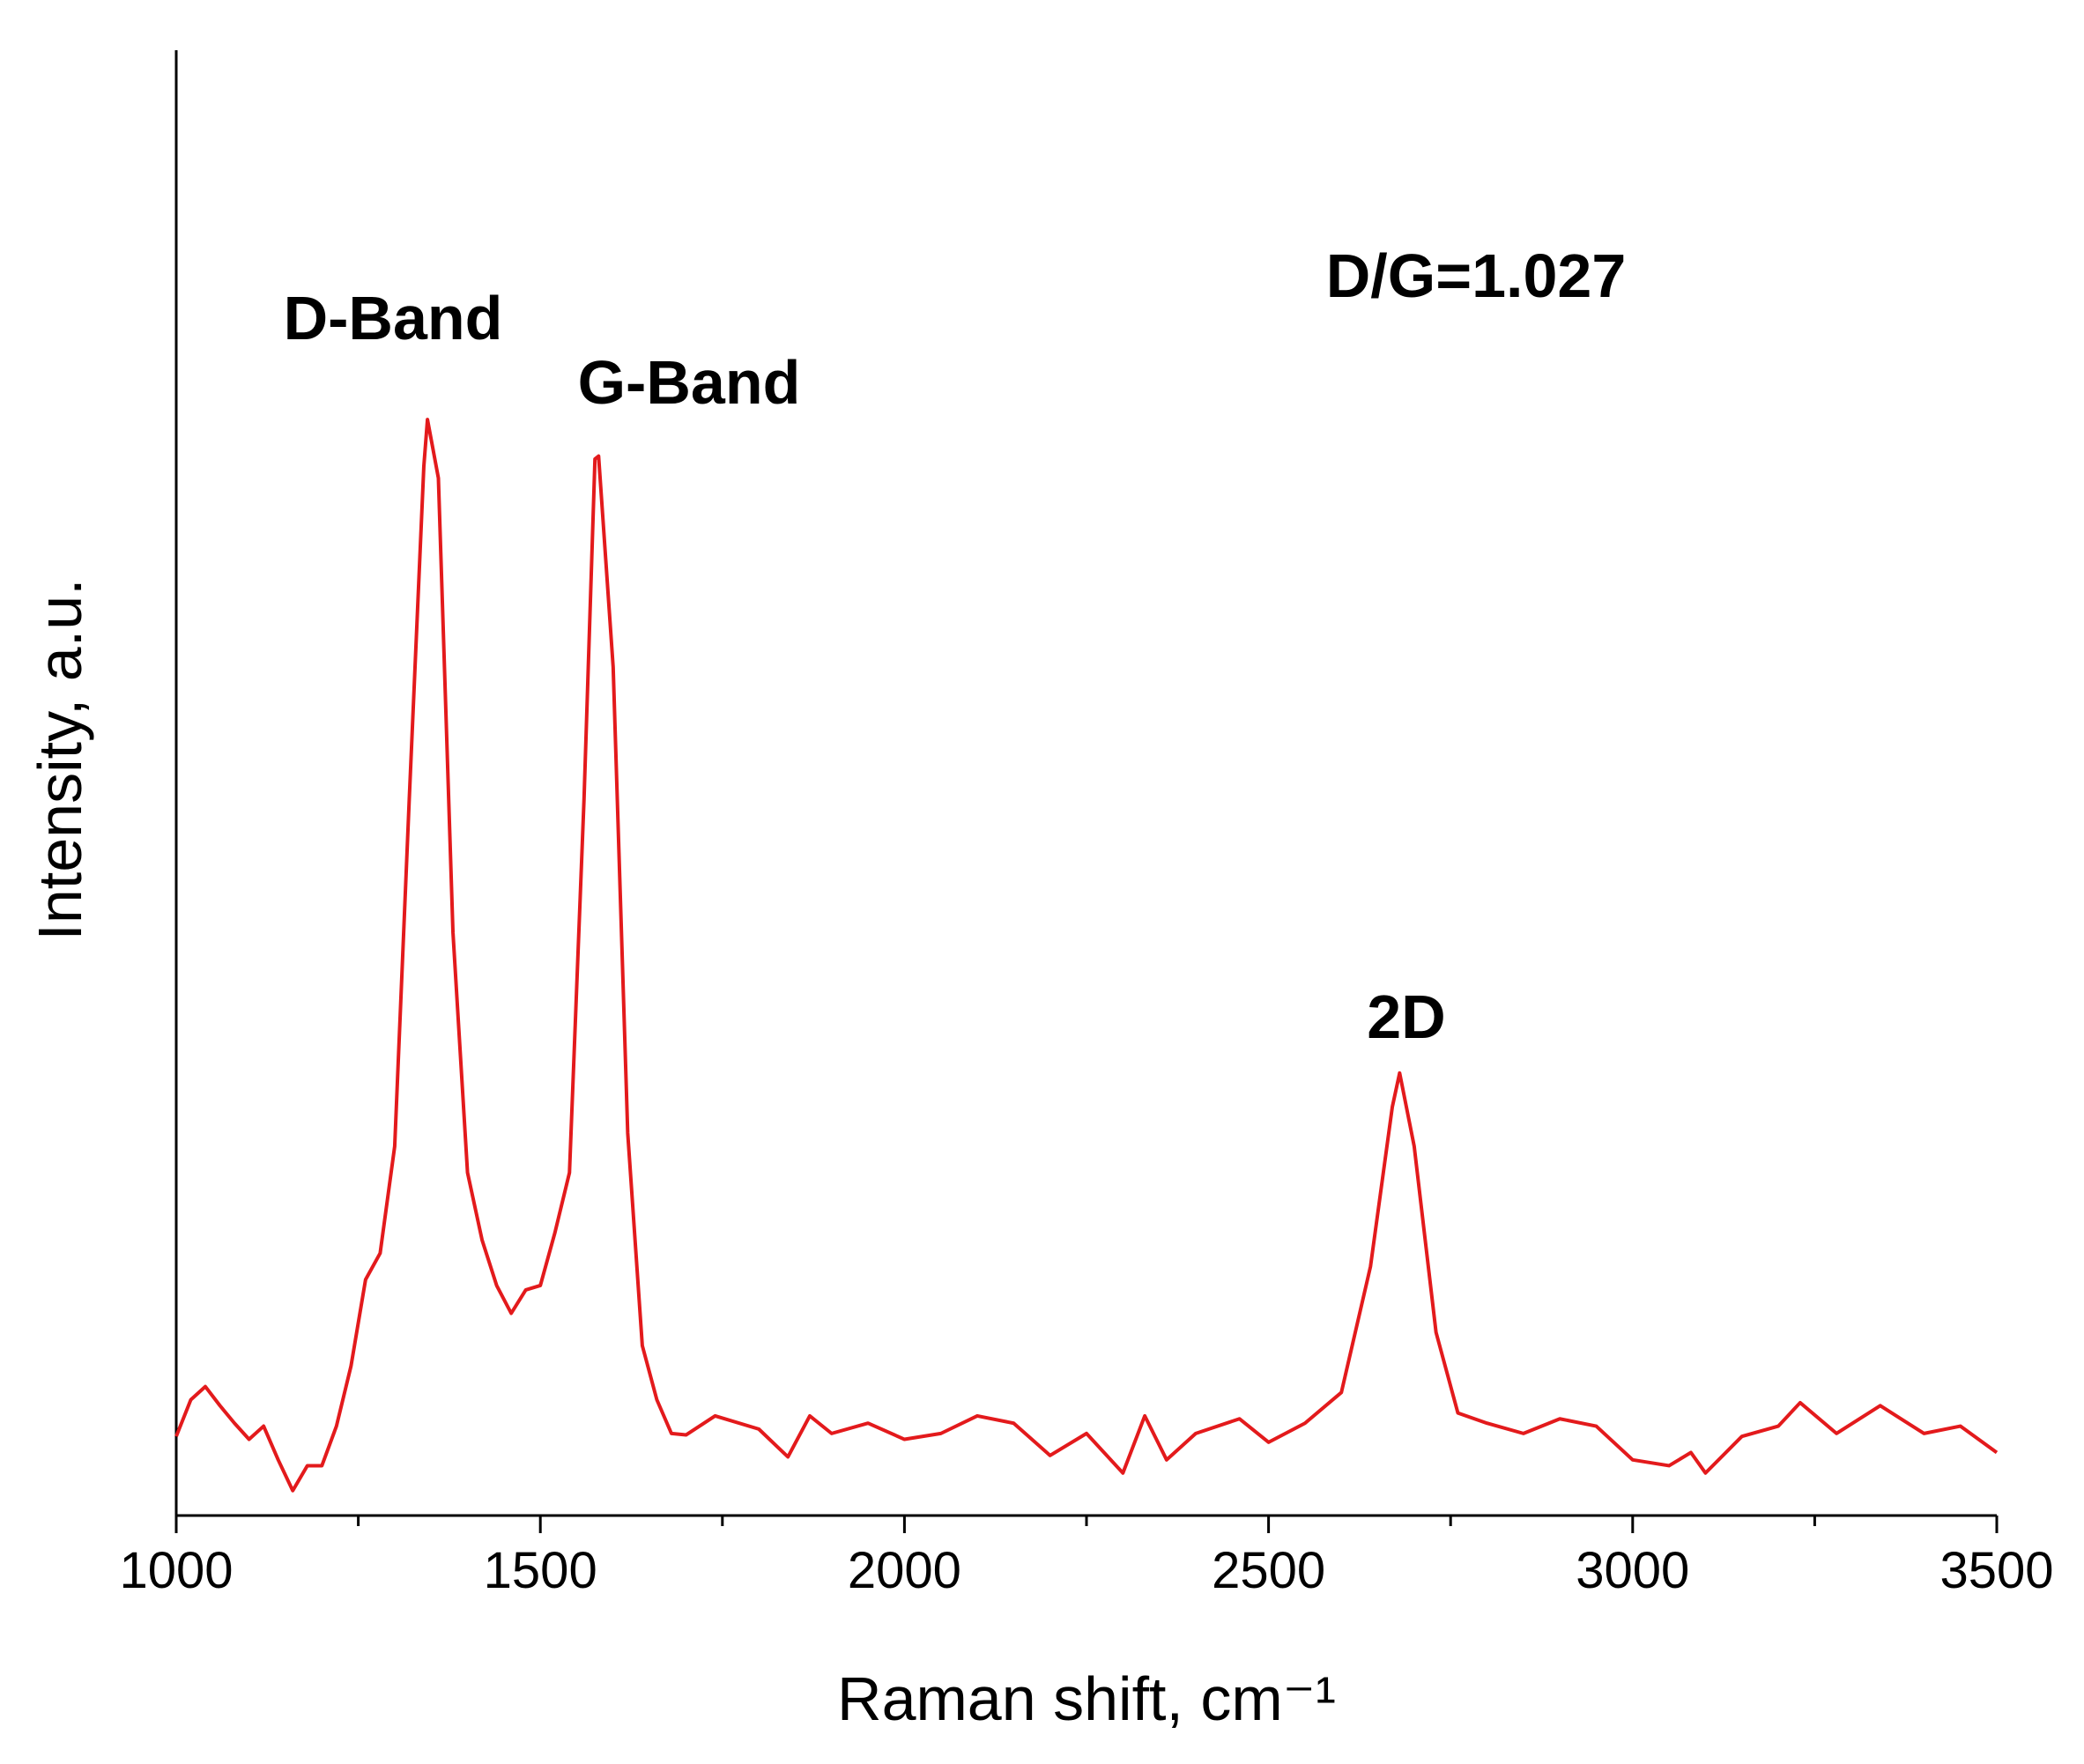 Image resolution: width=2084 pixels, height=1764 pixels. Describe the element at coordinates (1086, 1698) in the screenshot. I see `x-axis-label: Raman shift, cm⁻¹` at that location.